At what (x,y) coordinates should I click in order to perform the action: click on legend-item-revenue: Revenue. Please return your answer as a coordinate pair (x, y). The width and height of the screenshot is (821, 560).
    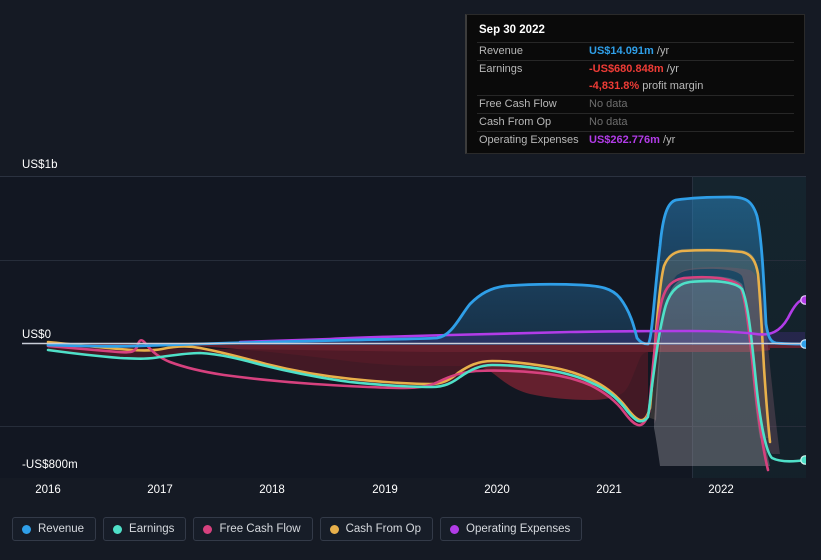
    Looking at the image, I should click on (54, 529).